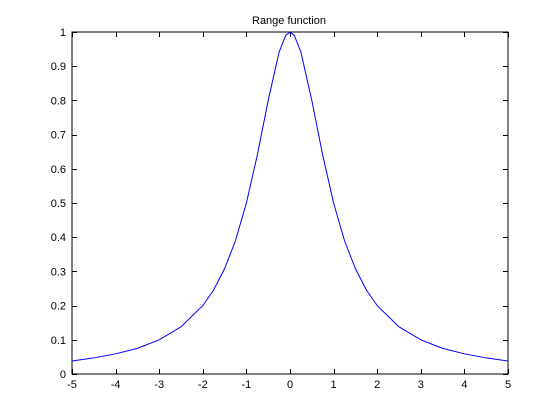 The image size is (560, 420). I want to click on x-tick-label: 3, so click(421, 385).